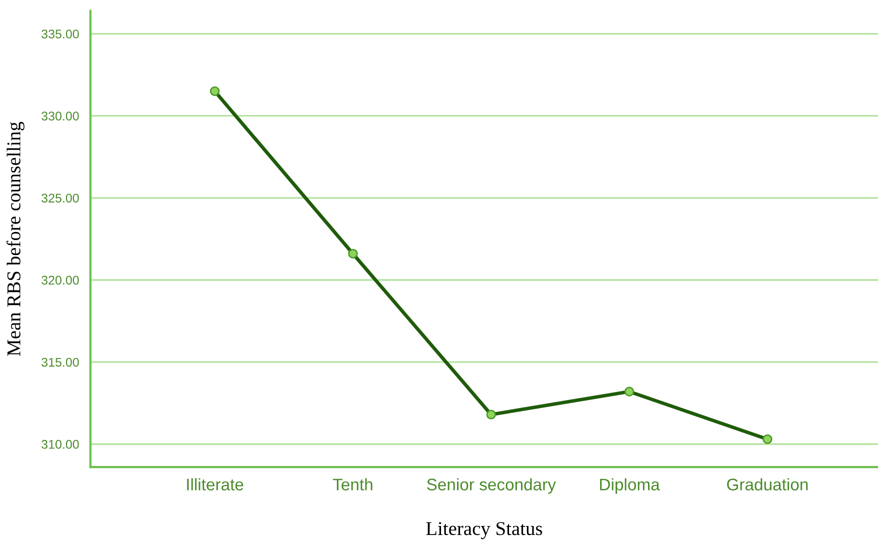 The width and height of the screenshot is (878, 540). I want to click on y-tick-label: 330.00, so click(60, 116).